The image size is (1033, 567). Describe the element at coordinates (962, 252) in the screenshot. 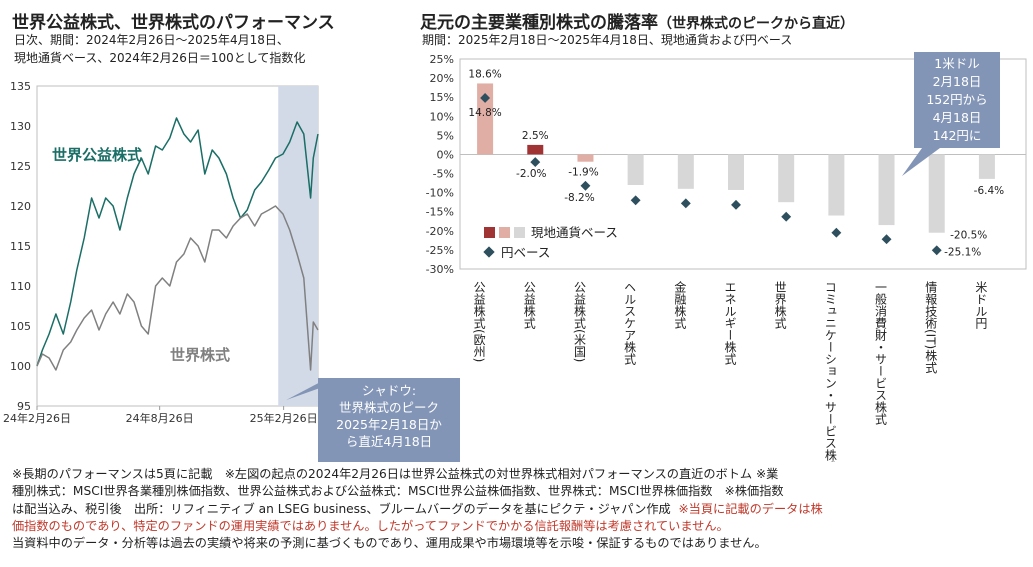

I see `data-label-yen: -25.1%` at that location.